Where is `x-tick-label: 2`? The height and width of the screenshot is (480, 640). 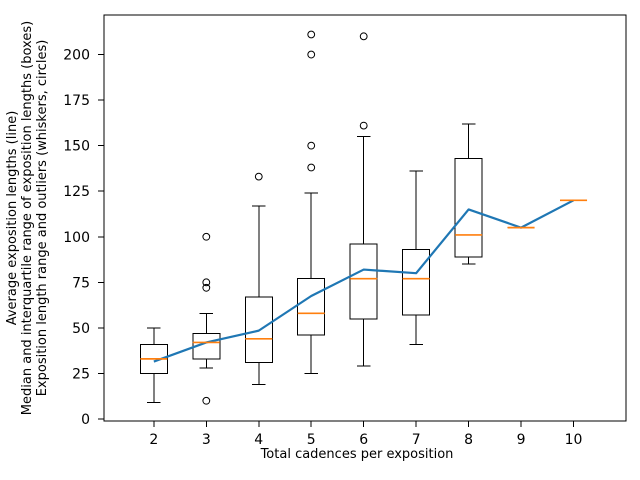
x-tick-label: 2 is located at coordinates (153, 440).